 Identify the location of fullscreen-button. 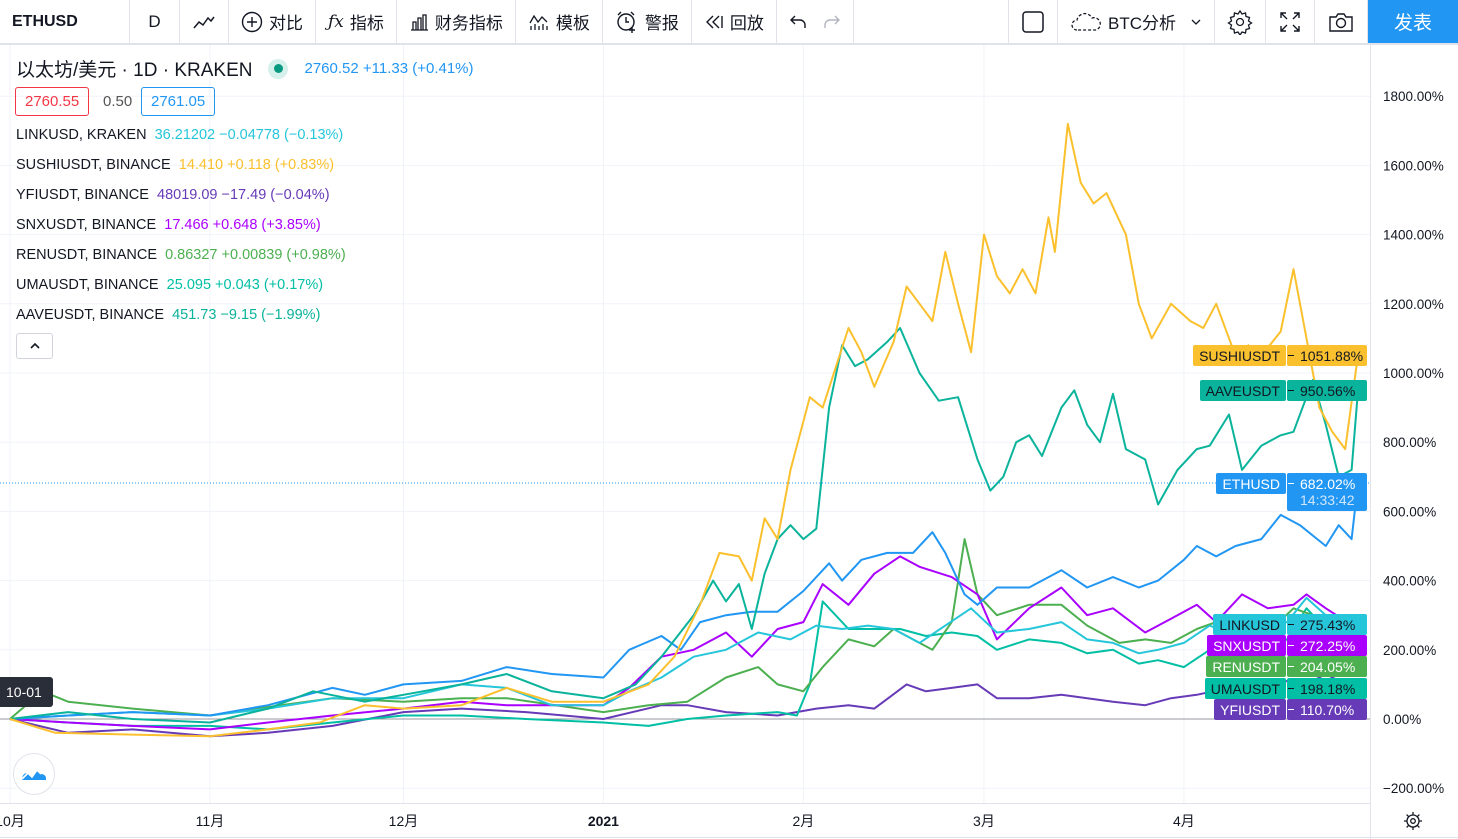
(1290, 21).